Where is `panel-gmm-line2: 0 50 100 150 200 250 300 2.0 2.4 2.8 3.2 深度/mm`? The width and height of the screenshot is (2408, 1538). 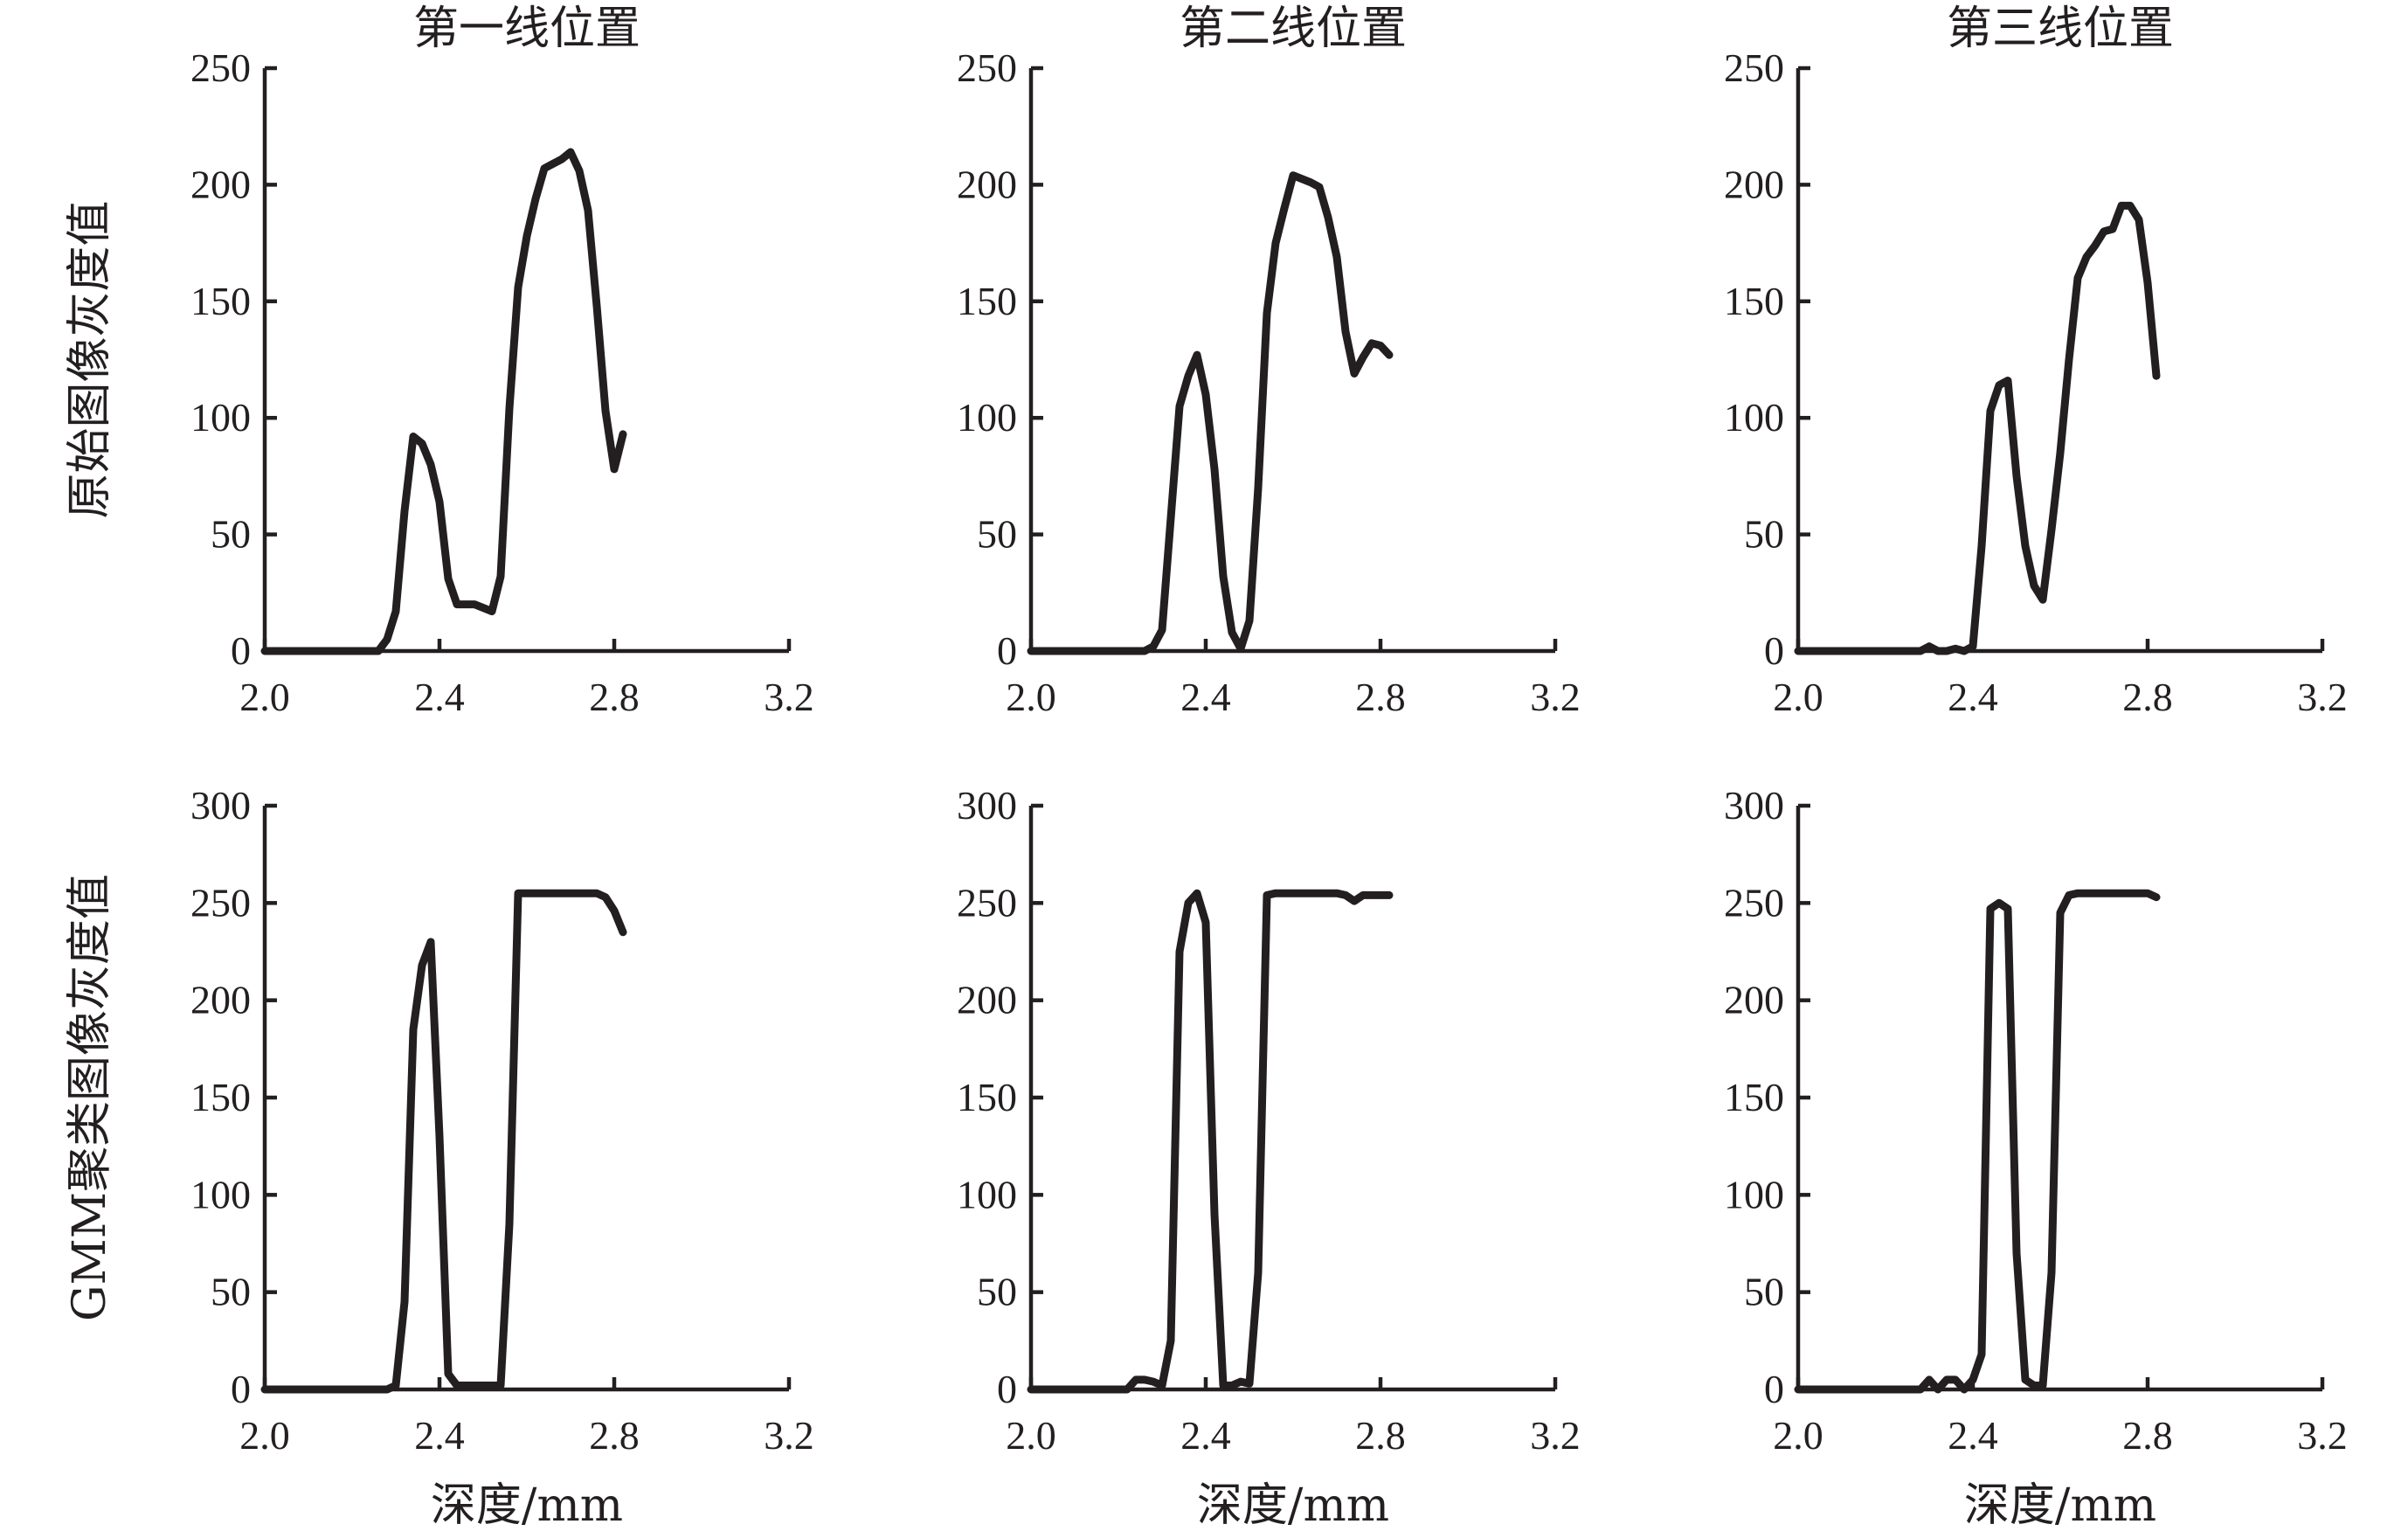 panel-gmm-line2: 0 50 100 150 200 250 300 2.0 2.4 2.8 3.2 深度/mm is located at coordinates (1269, 1158).